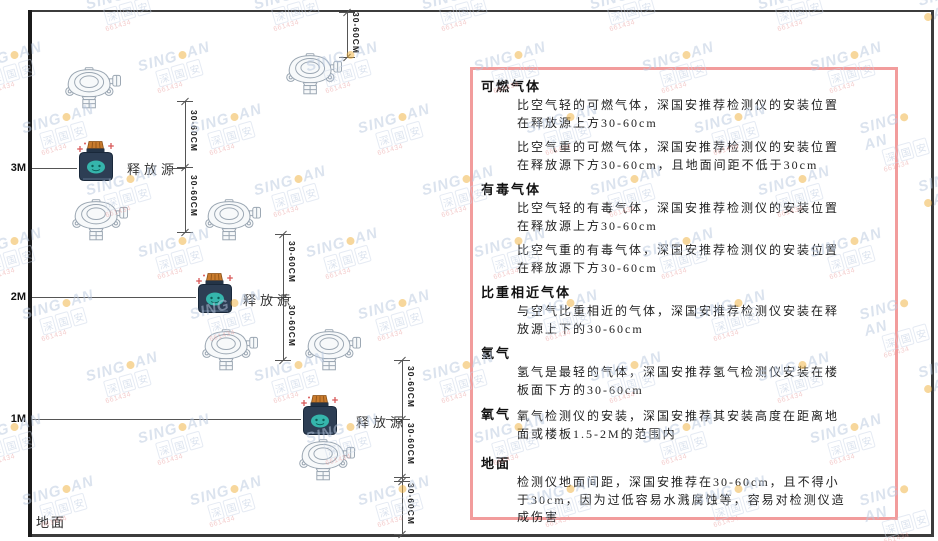 The image size is (938, 541). I want to click on section-heading: 比重相近气体, so click(526, 292).